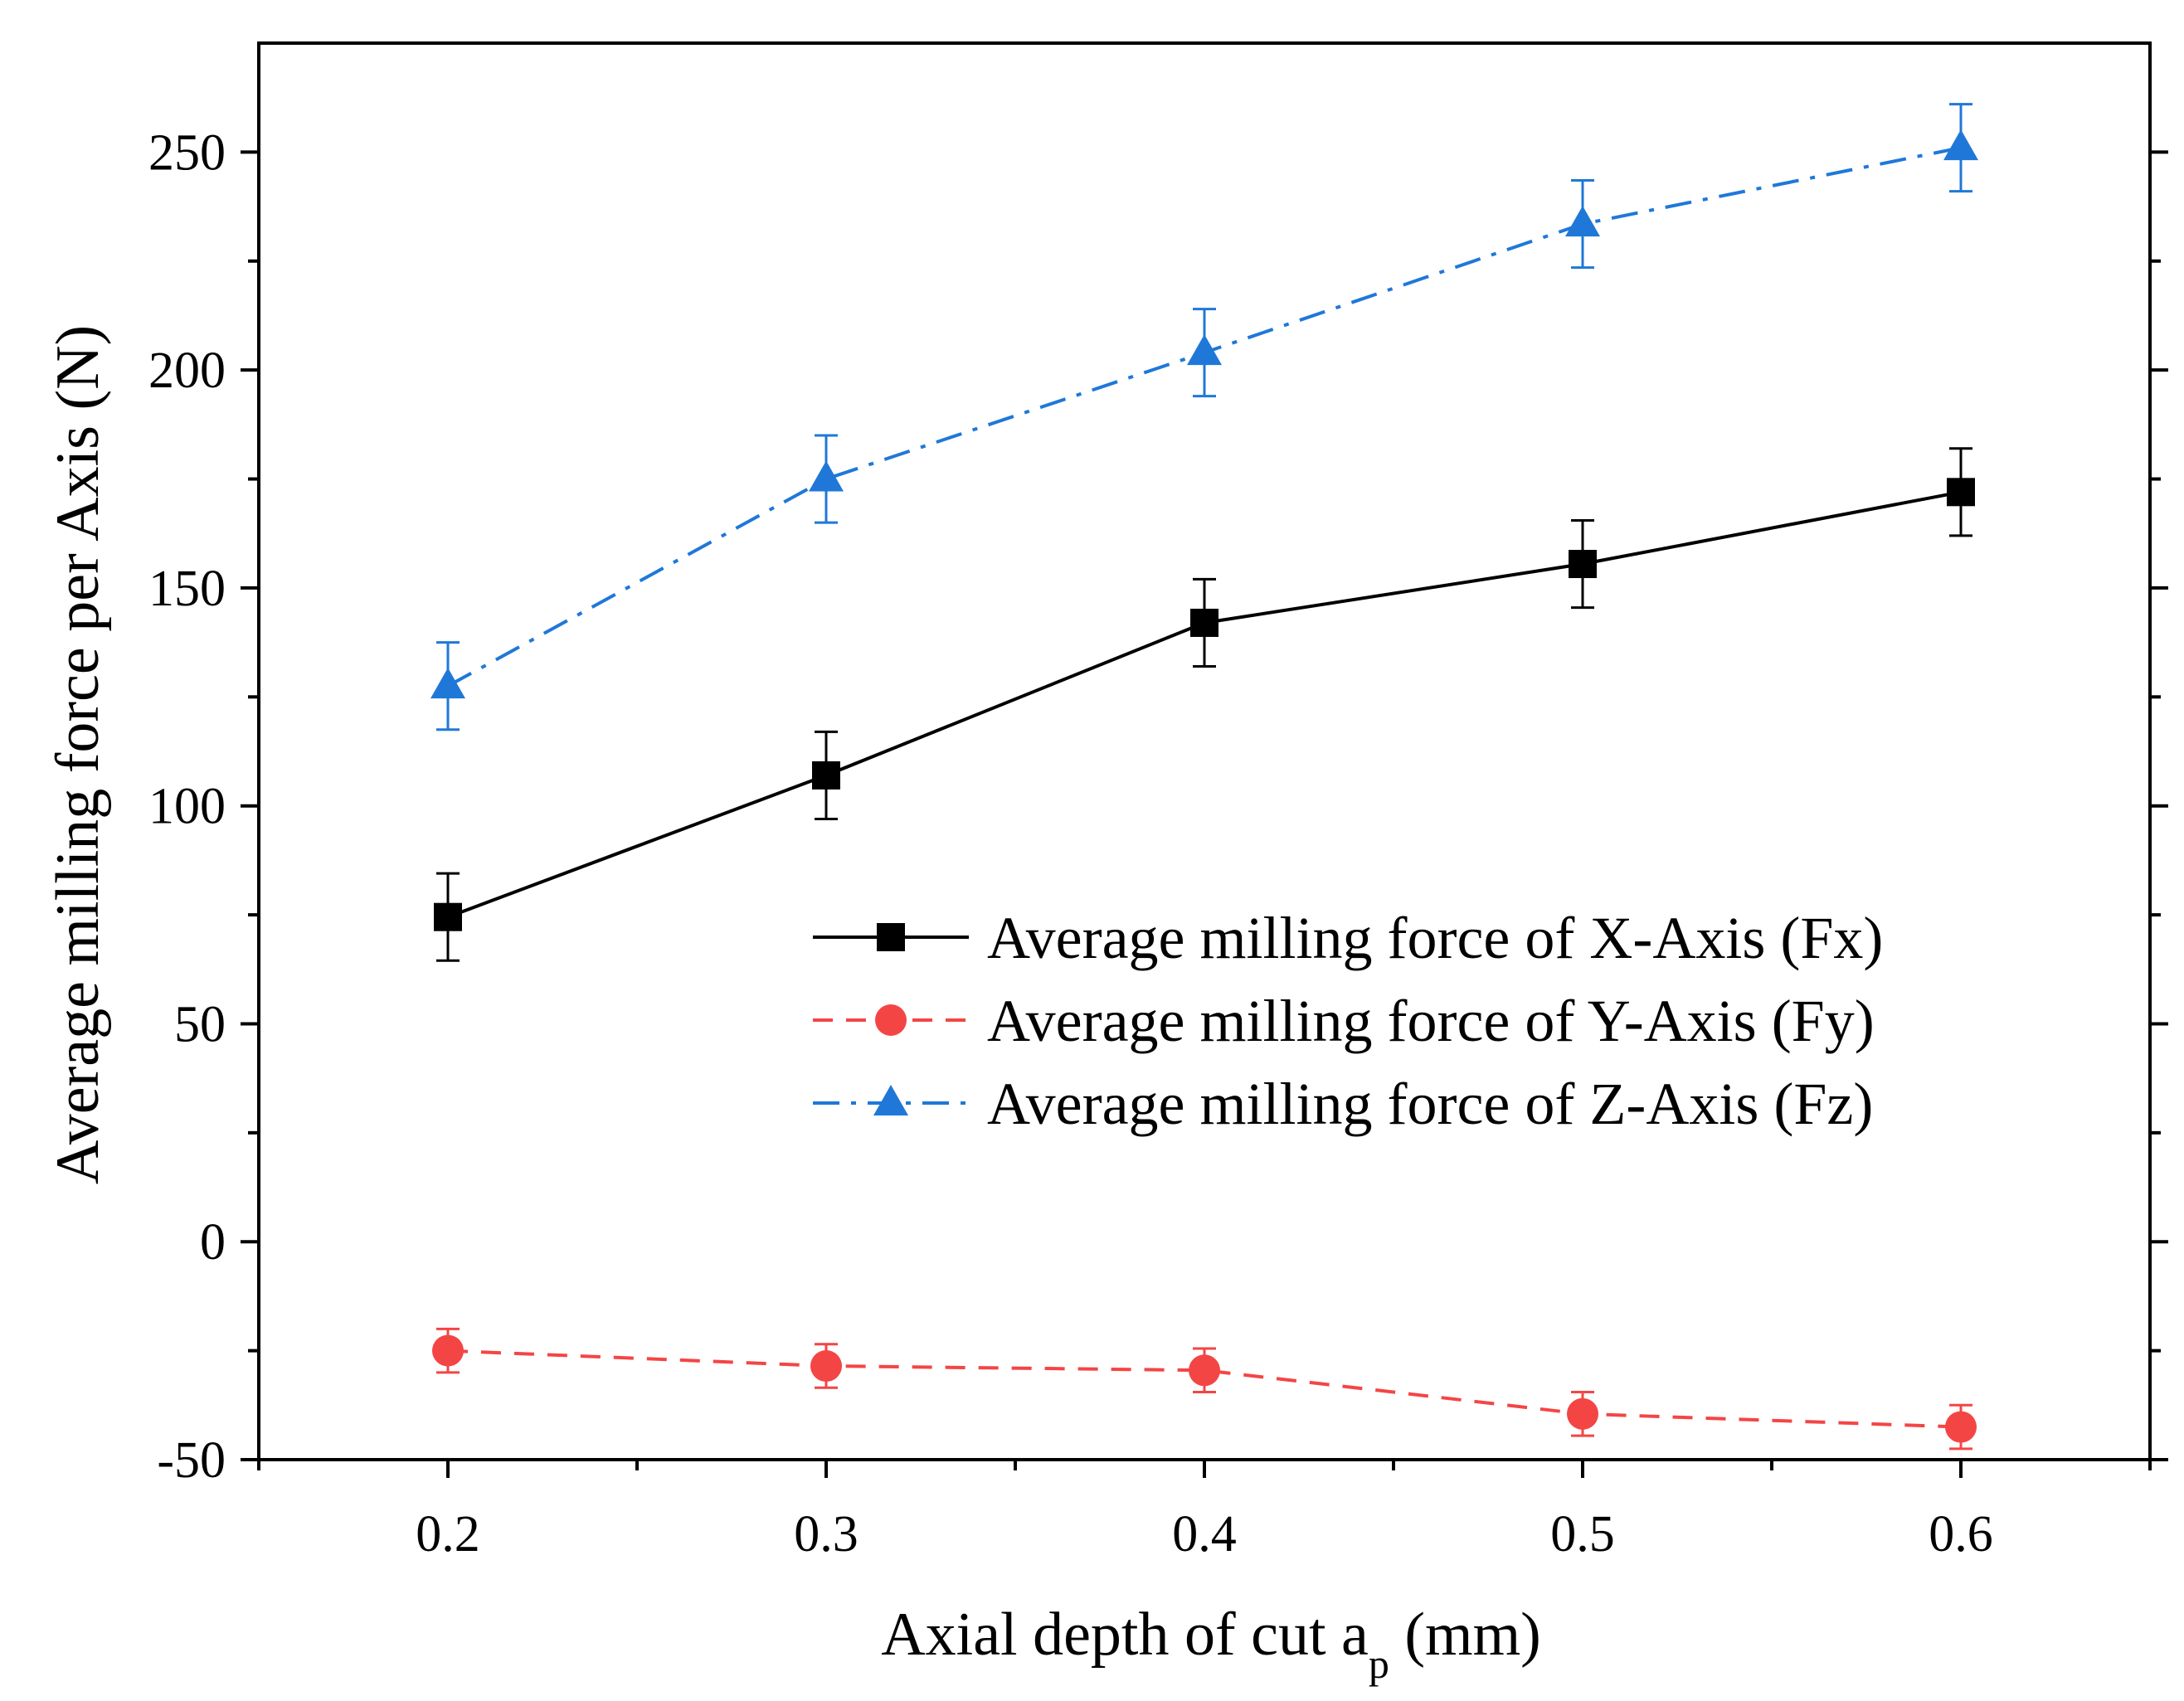 The image size is (2184, 1701). What do you see at coordinates (1961, 1534) in the screenshot?
I see `x-tick-label: 0.6` at bounding box center [1961, 1534].